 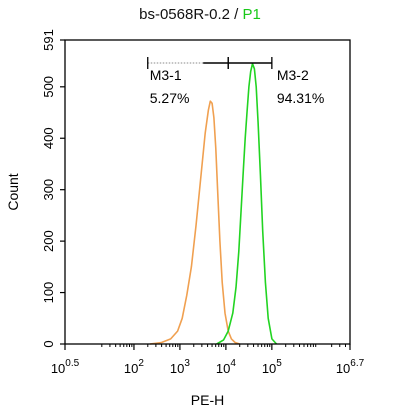 I want to click on y-tick-label: 591, so click(x=48, y=40).